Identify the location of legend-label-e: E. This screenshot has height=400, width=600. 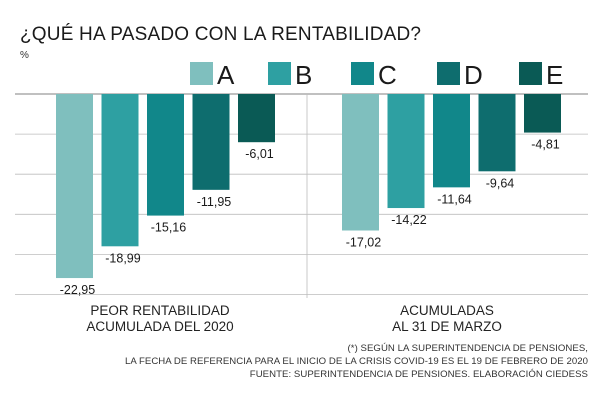
(554, 75).